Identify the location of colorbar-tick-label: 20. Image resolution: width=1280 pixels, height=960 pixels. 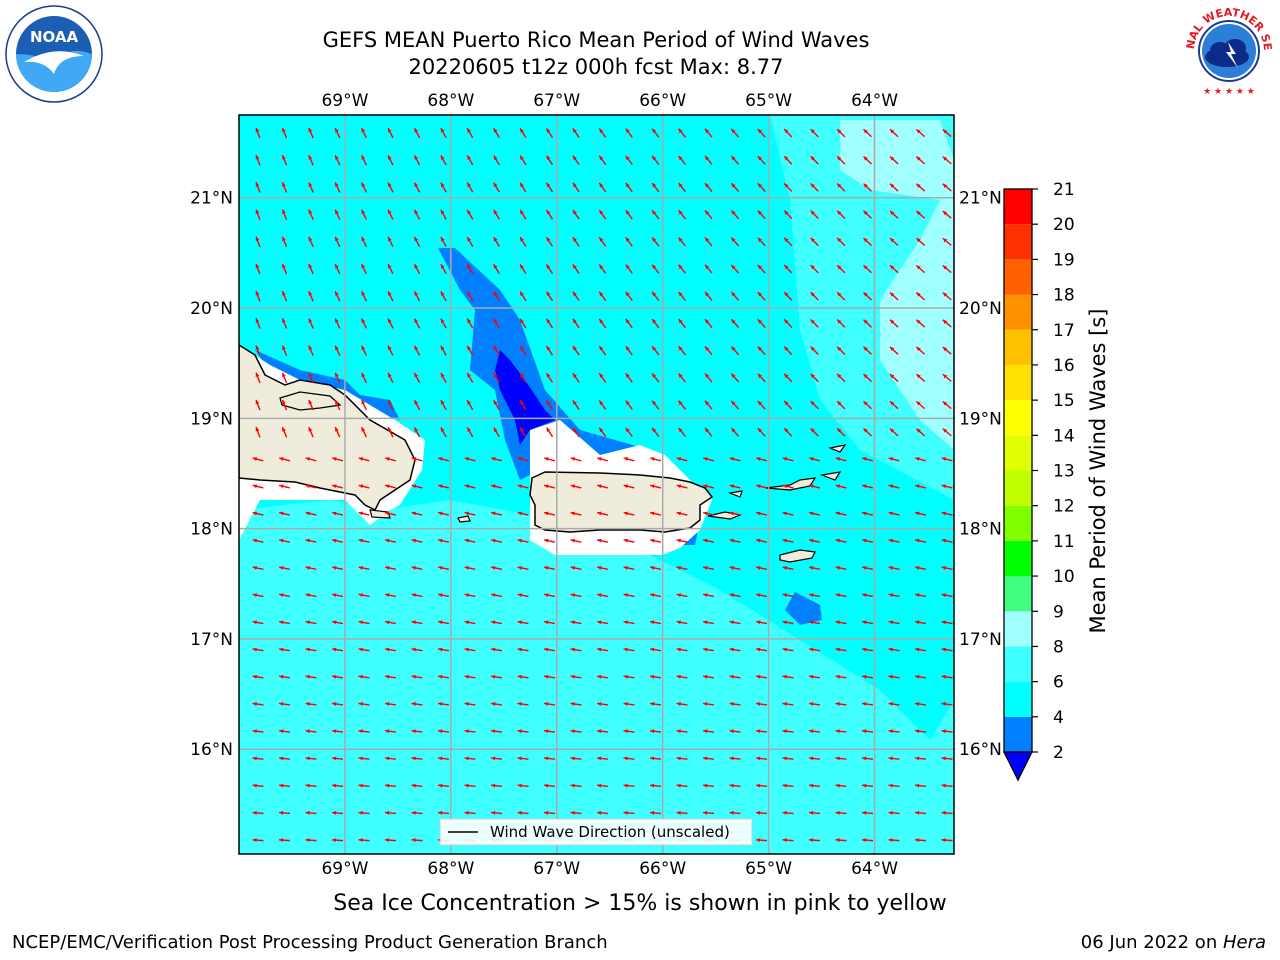
(1064, 225).